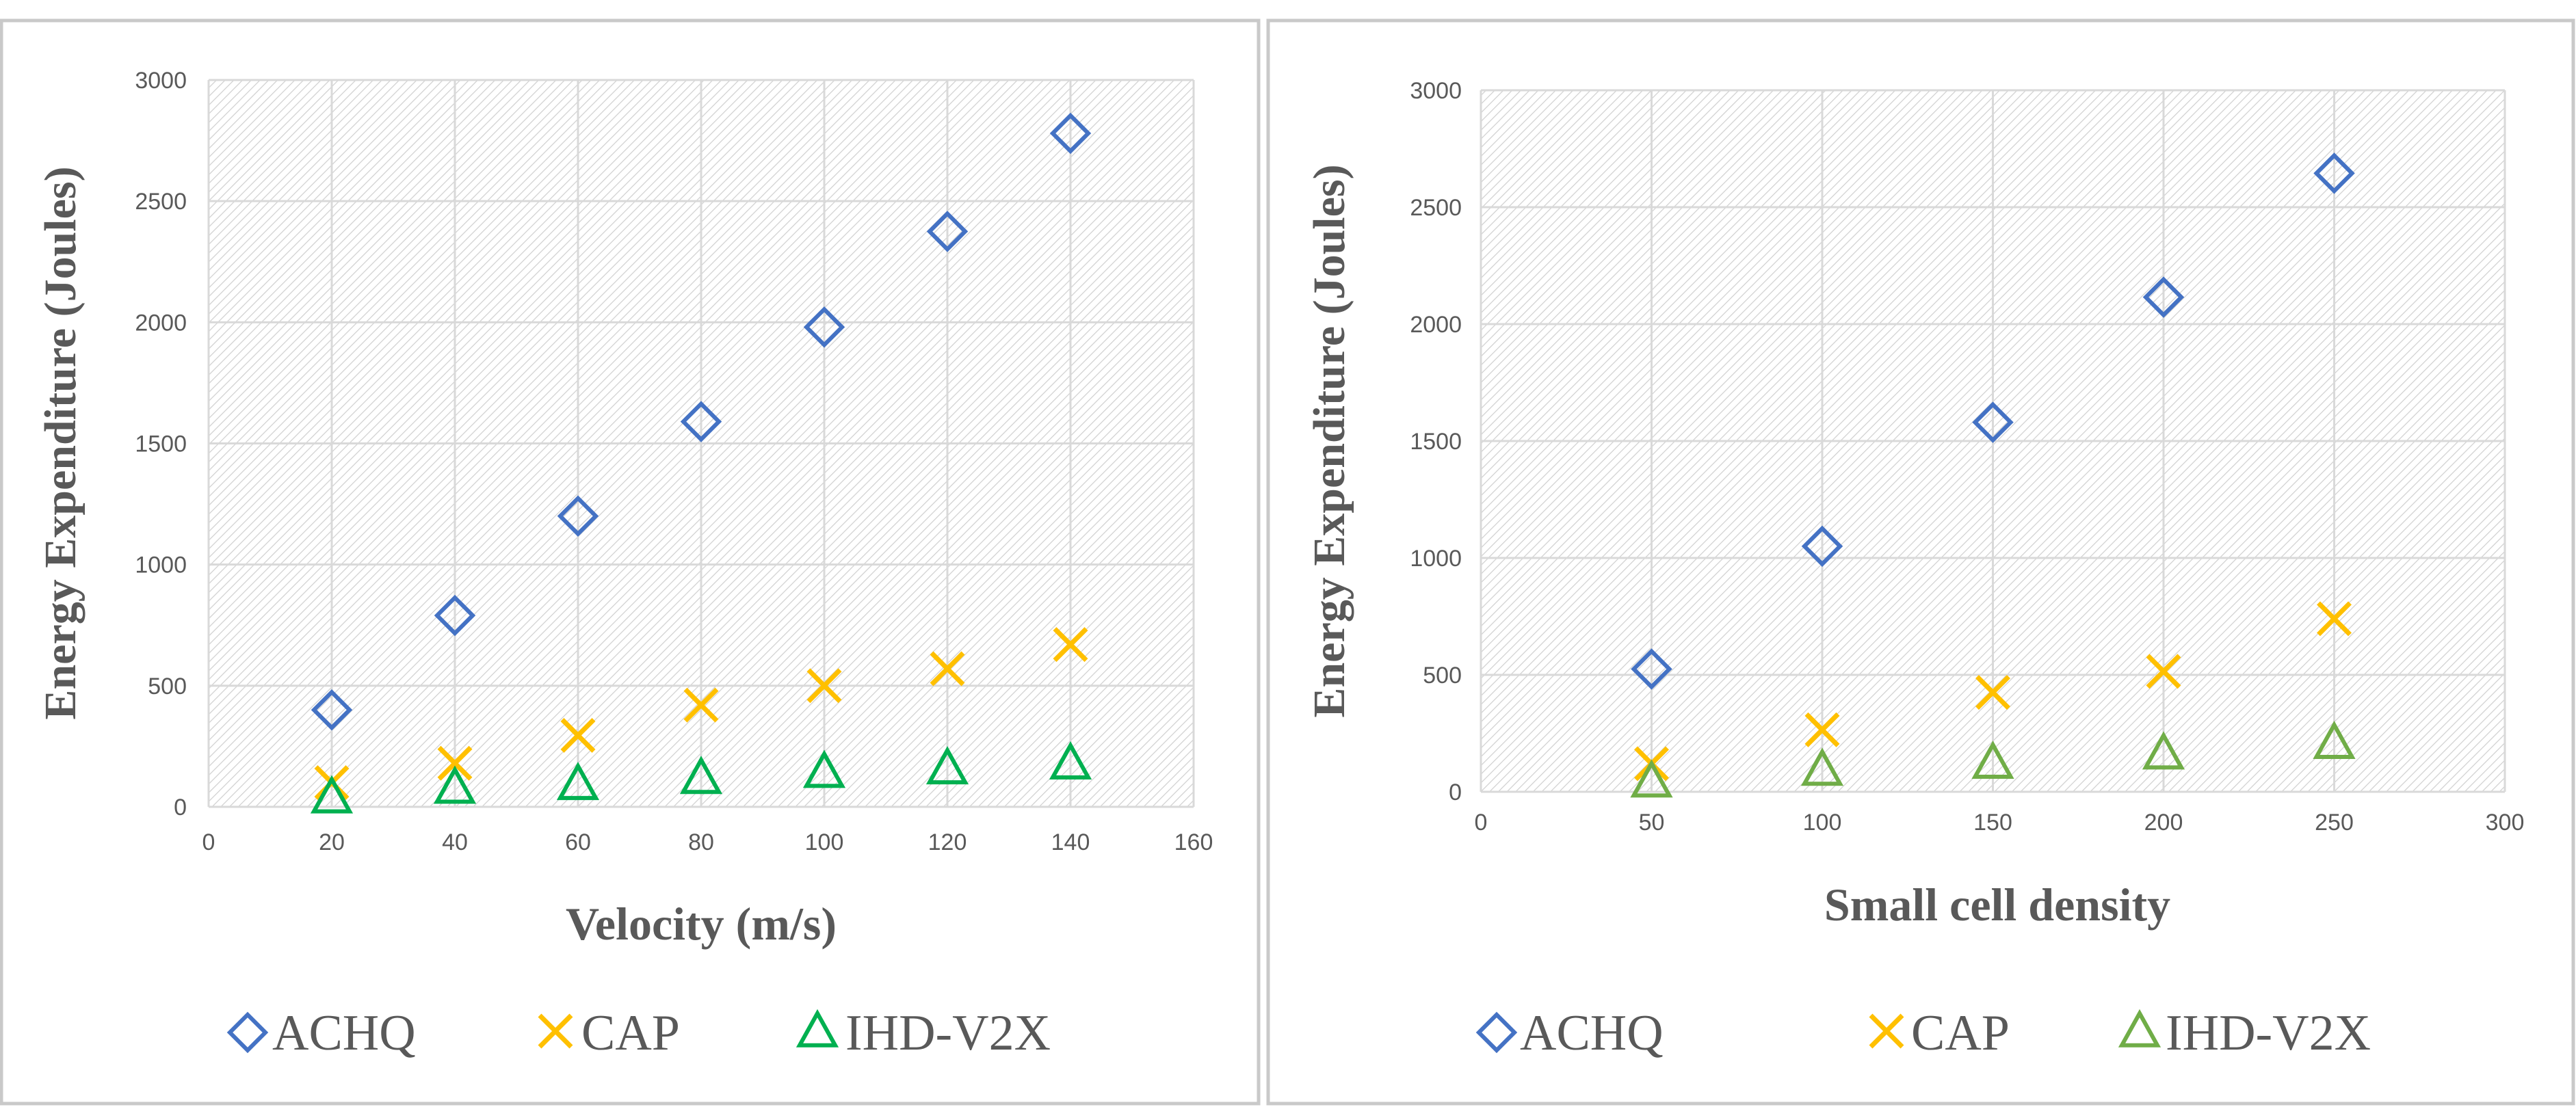  What do you see at coordinates (1193, 842) in the screenshot?
I see `x-tick-label: 160` at bounding box center [1193, 842].